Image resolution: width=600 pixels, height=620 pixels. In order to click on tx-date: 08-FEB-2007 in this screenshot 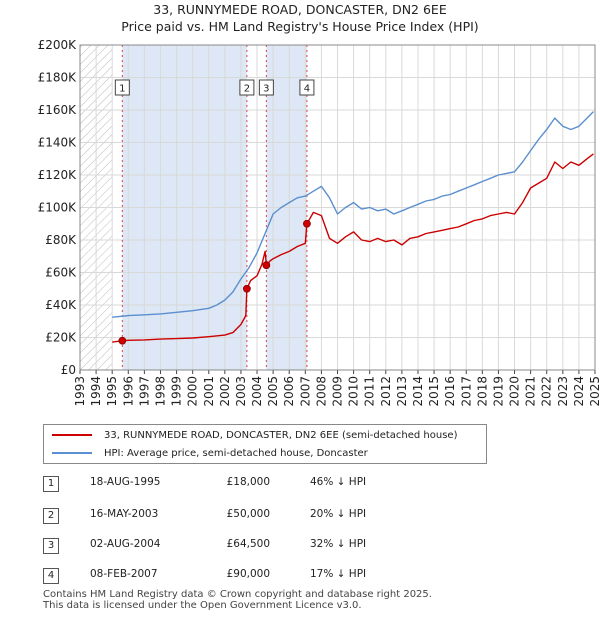, I will do `click(124, 574)`.